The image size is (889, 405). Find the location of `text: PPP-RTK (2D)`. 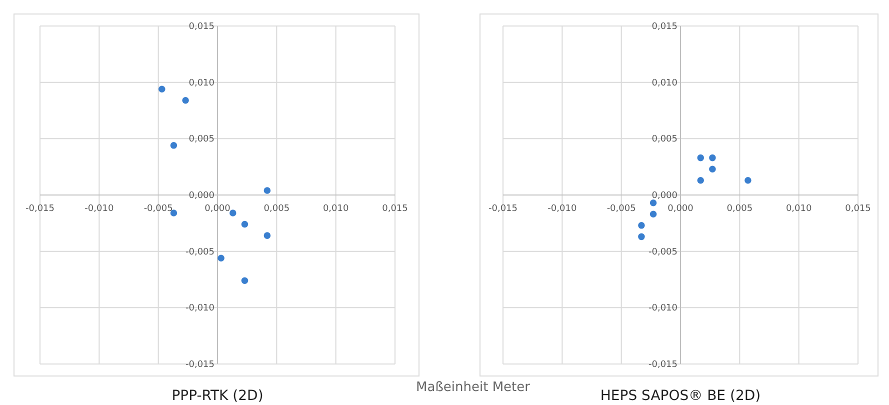

text: PPP-RTK (2D) is located at coordinates (218, 396).